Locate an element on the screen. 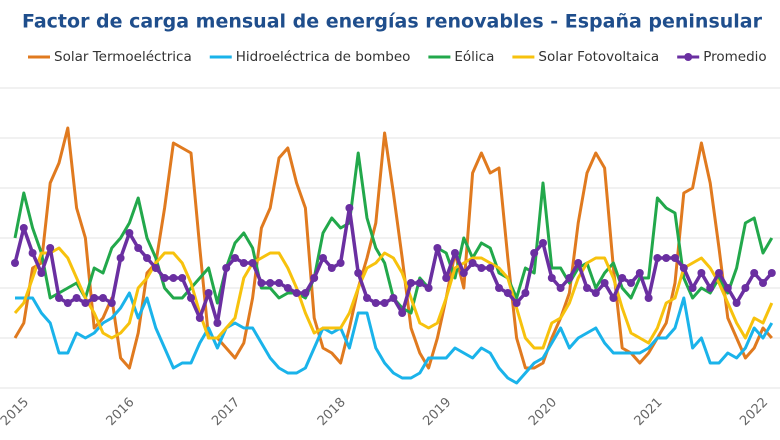  x-tick-label: 2018 is located at coordinates (332, 412).